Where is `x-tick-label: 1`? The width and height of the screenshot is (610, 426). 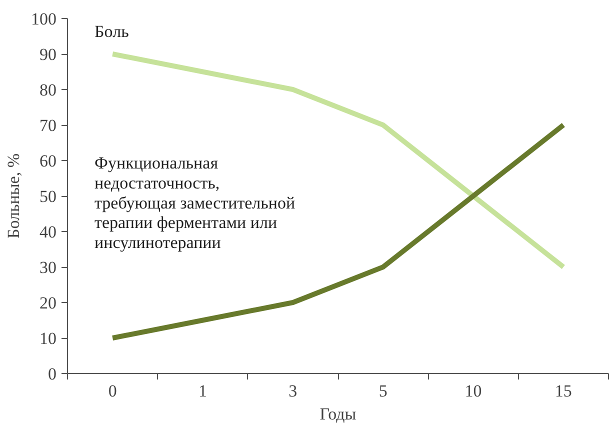 x-tick-label: 1 is located at coordinates (202, 391).